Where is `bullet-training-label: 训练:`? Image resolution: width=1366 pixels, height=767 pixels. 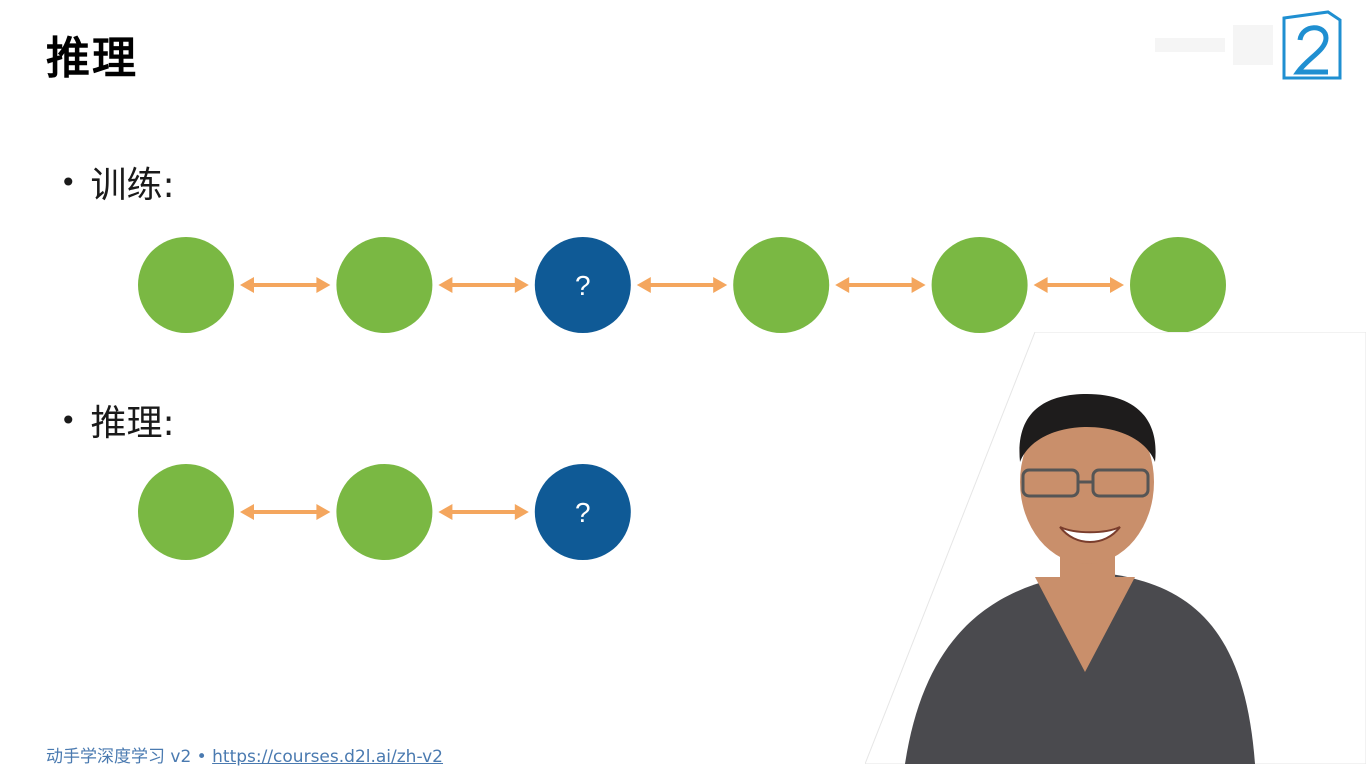 bullet-training-label: 训练: is located at coordinates (132, 185).